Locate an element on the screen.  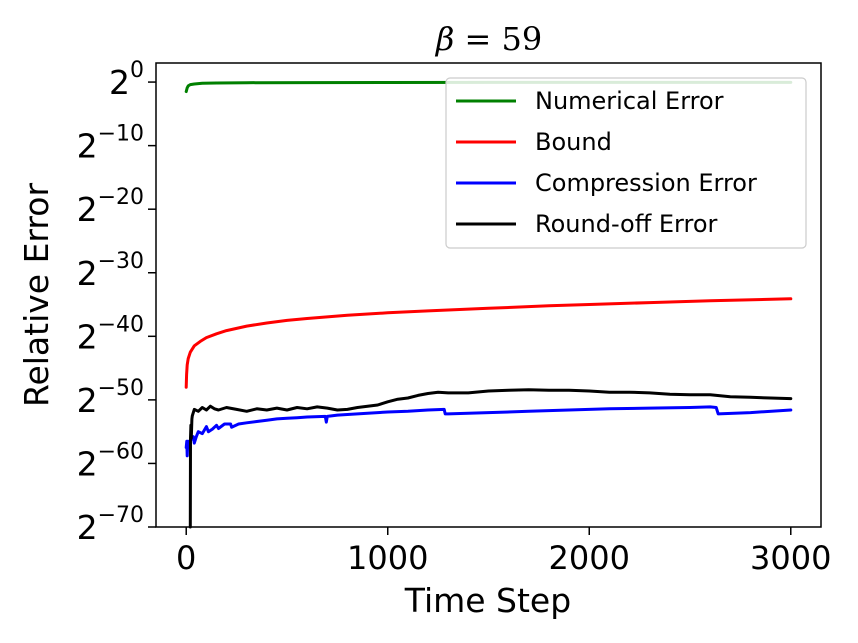
x-axis-label: Time Step is located at coordinates (487, 600).